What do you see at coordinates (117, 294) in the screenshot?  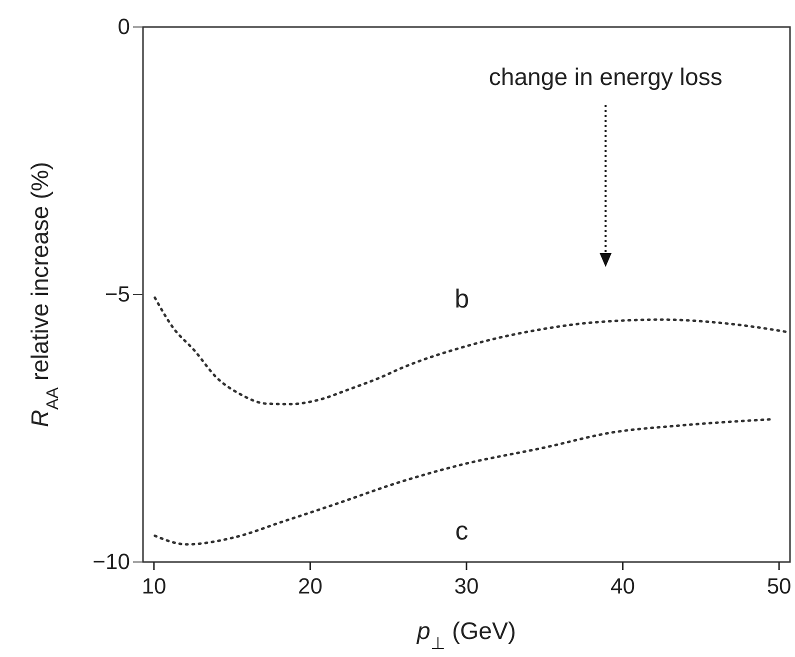 I see `y-tick-label: −5` at bounding box center [117, 294].